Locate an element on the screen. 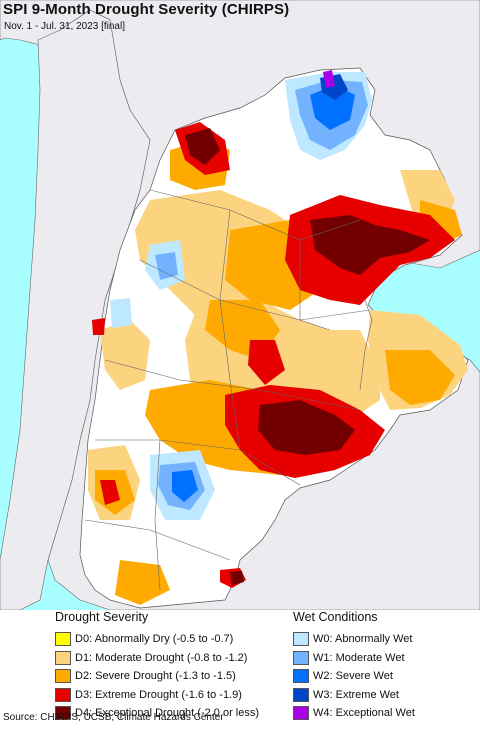  legend-item-w0: W0: Abnormally Wet is located at coordinates (354, 639).